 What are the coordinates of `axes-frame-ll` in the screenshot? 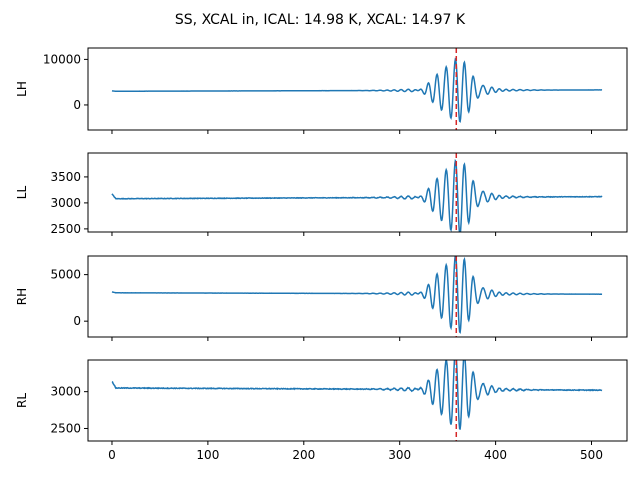 It's located at (357, 192).